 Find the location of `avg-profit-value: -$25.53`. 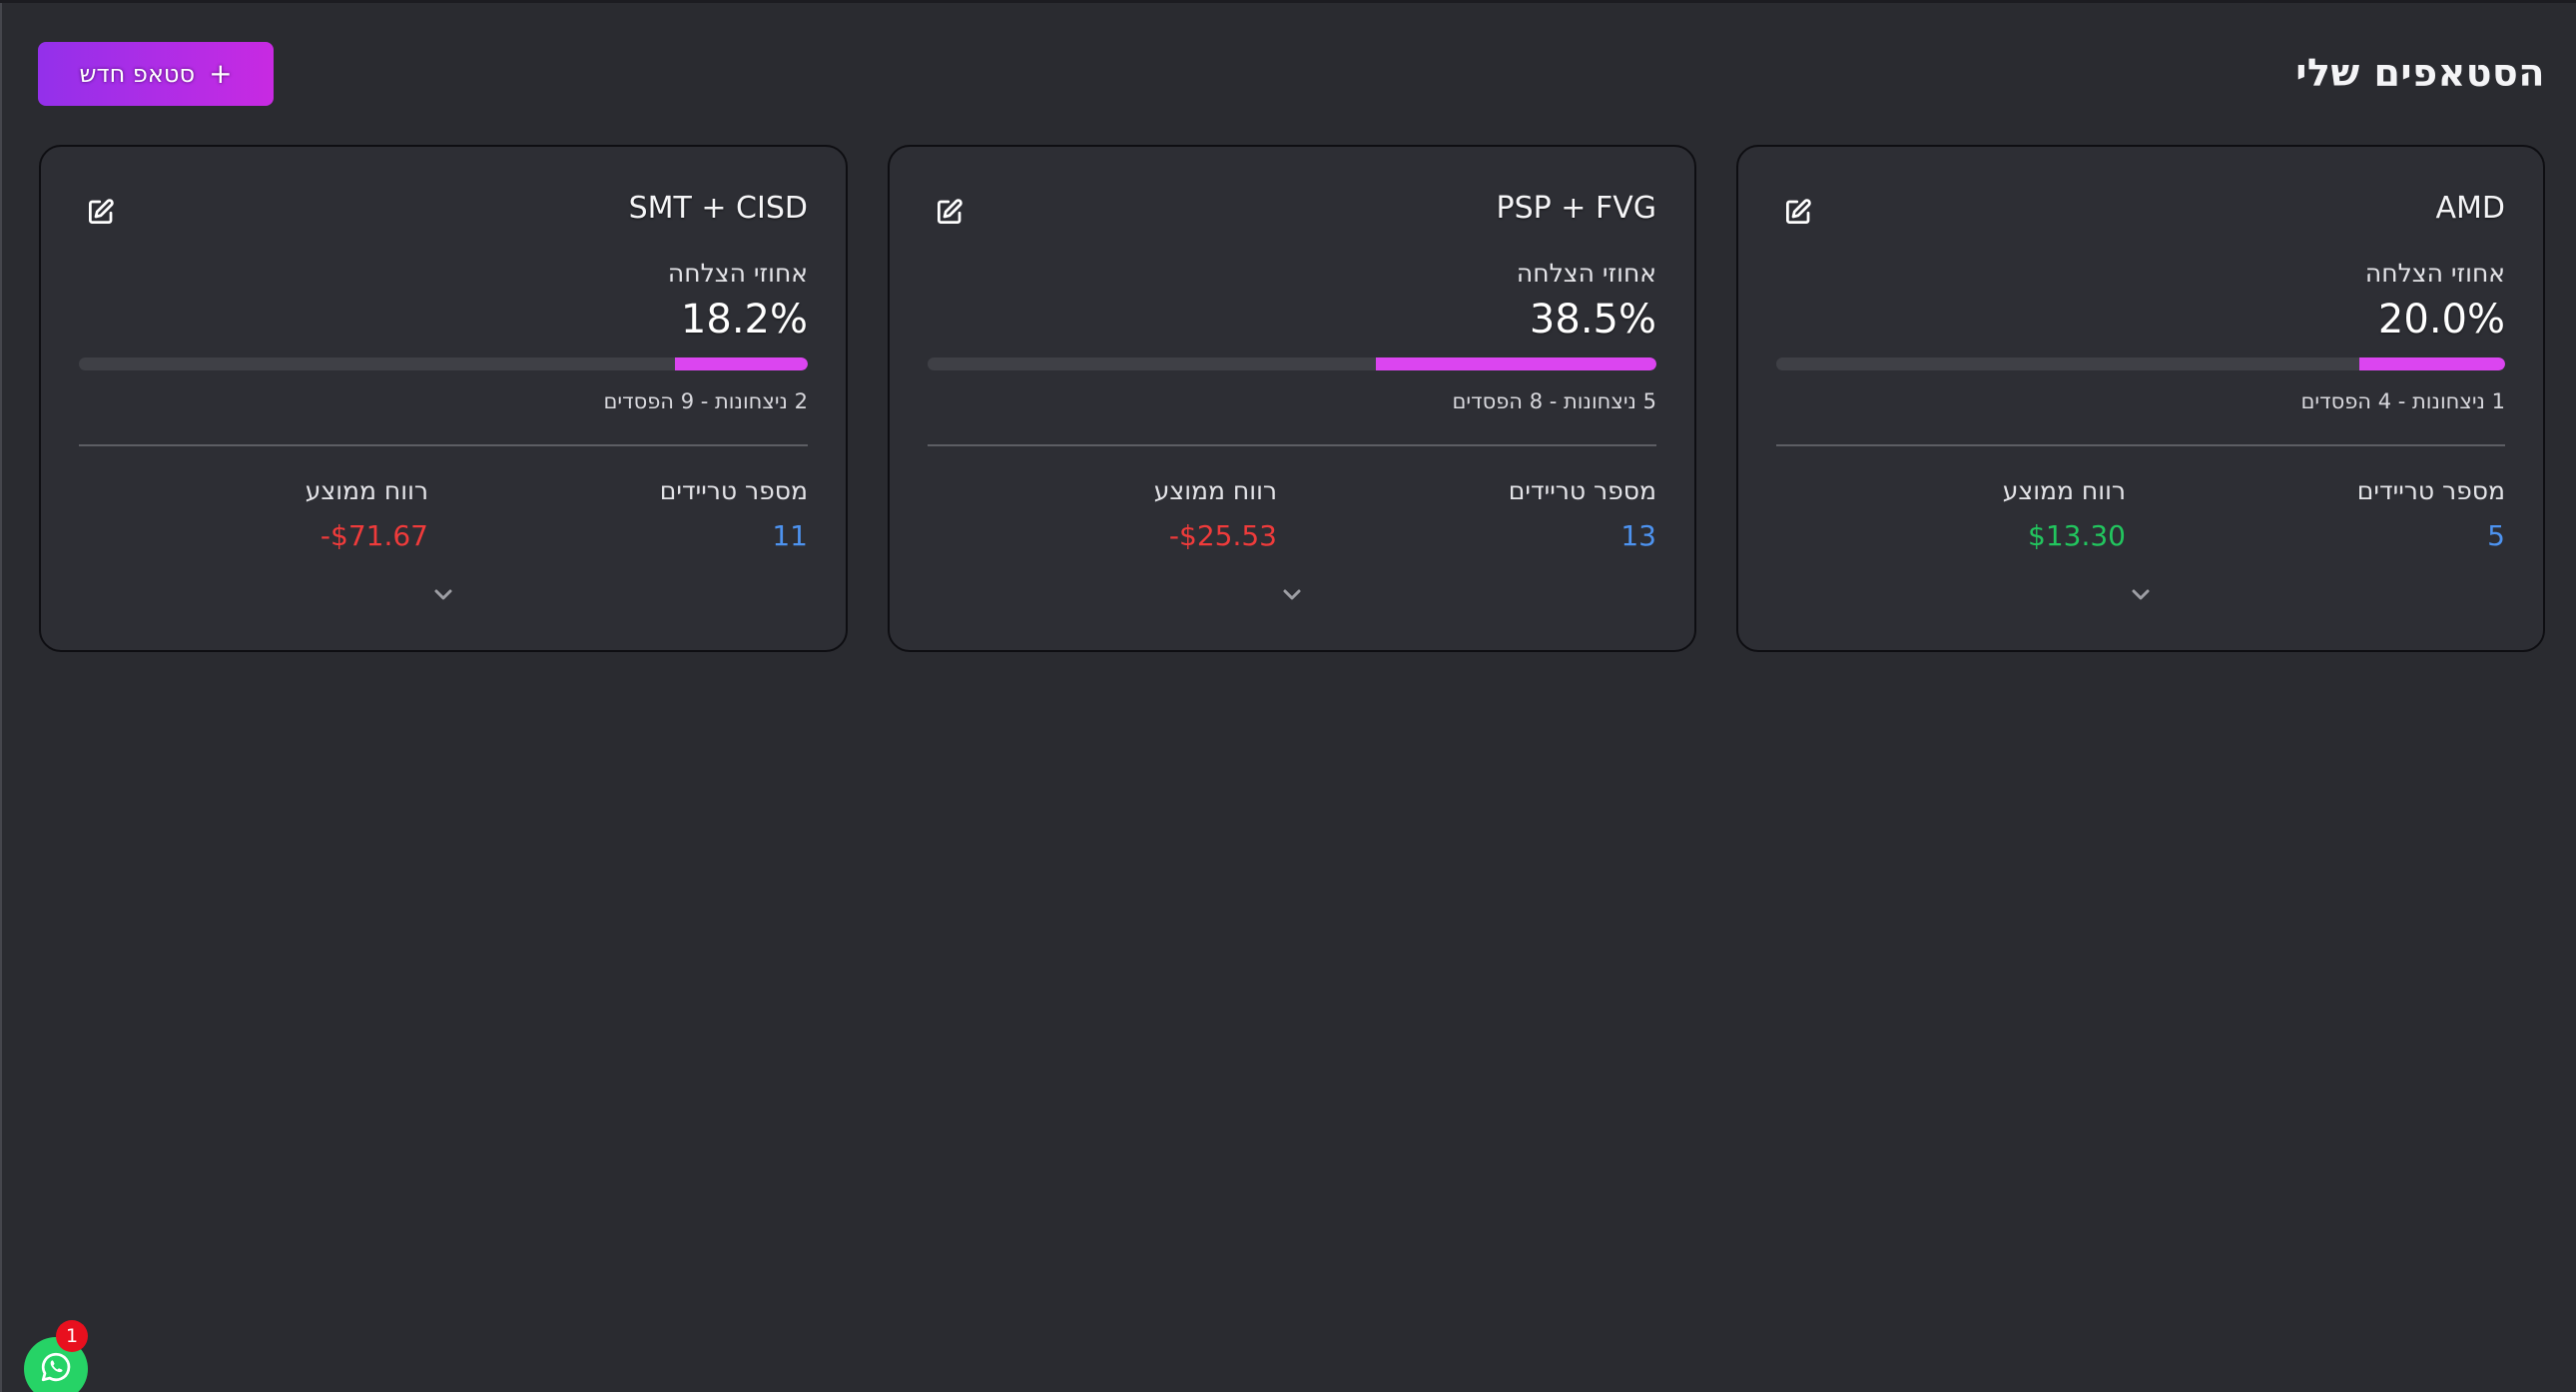

avg-profit-value: -$25.53 is located at coordinates (1222, 535).